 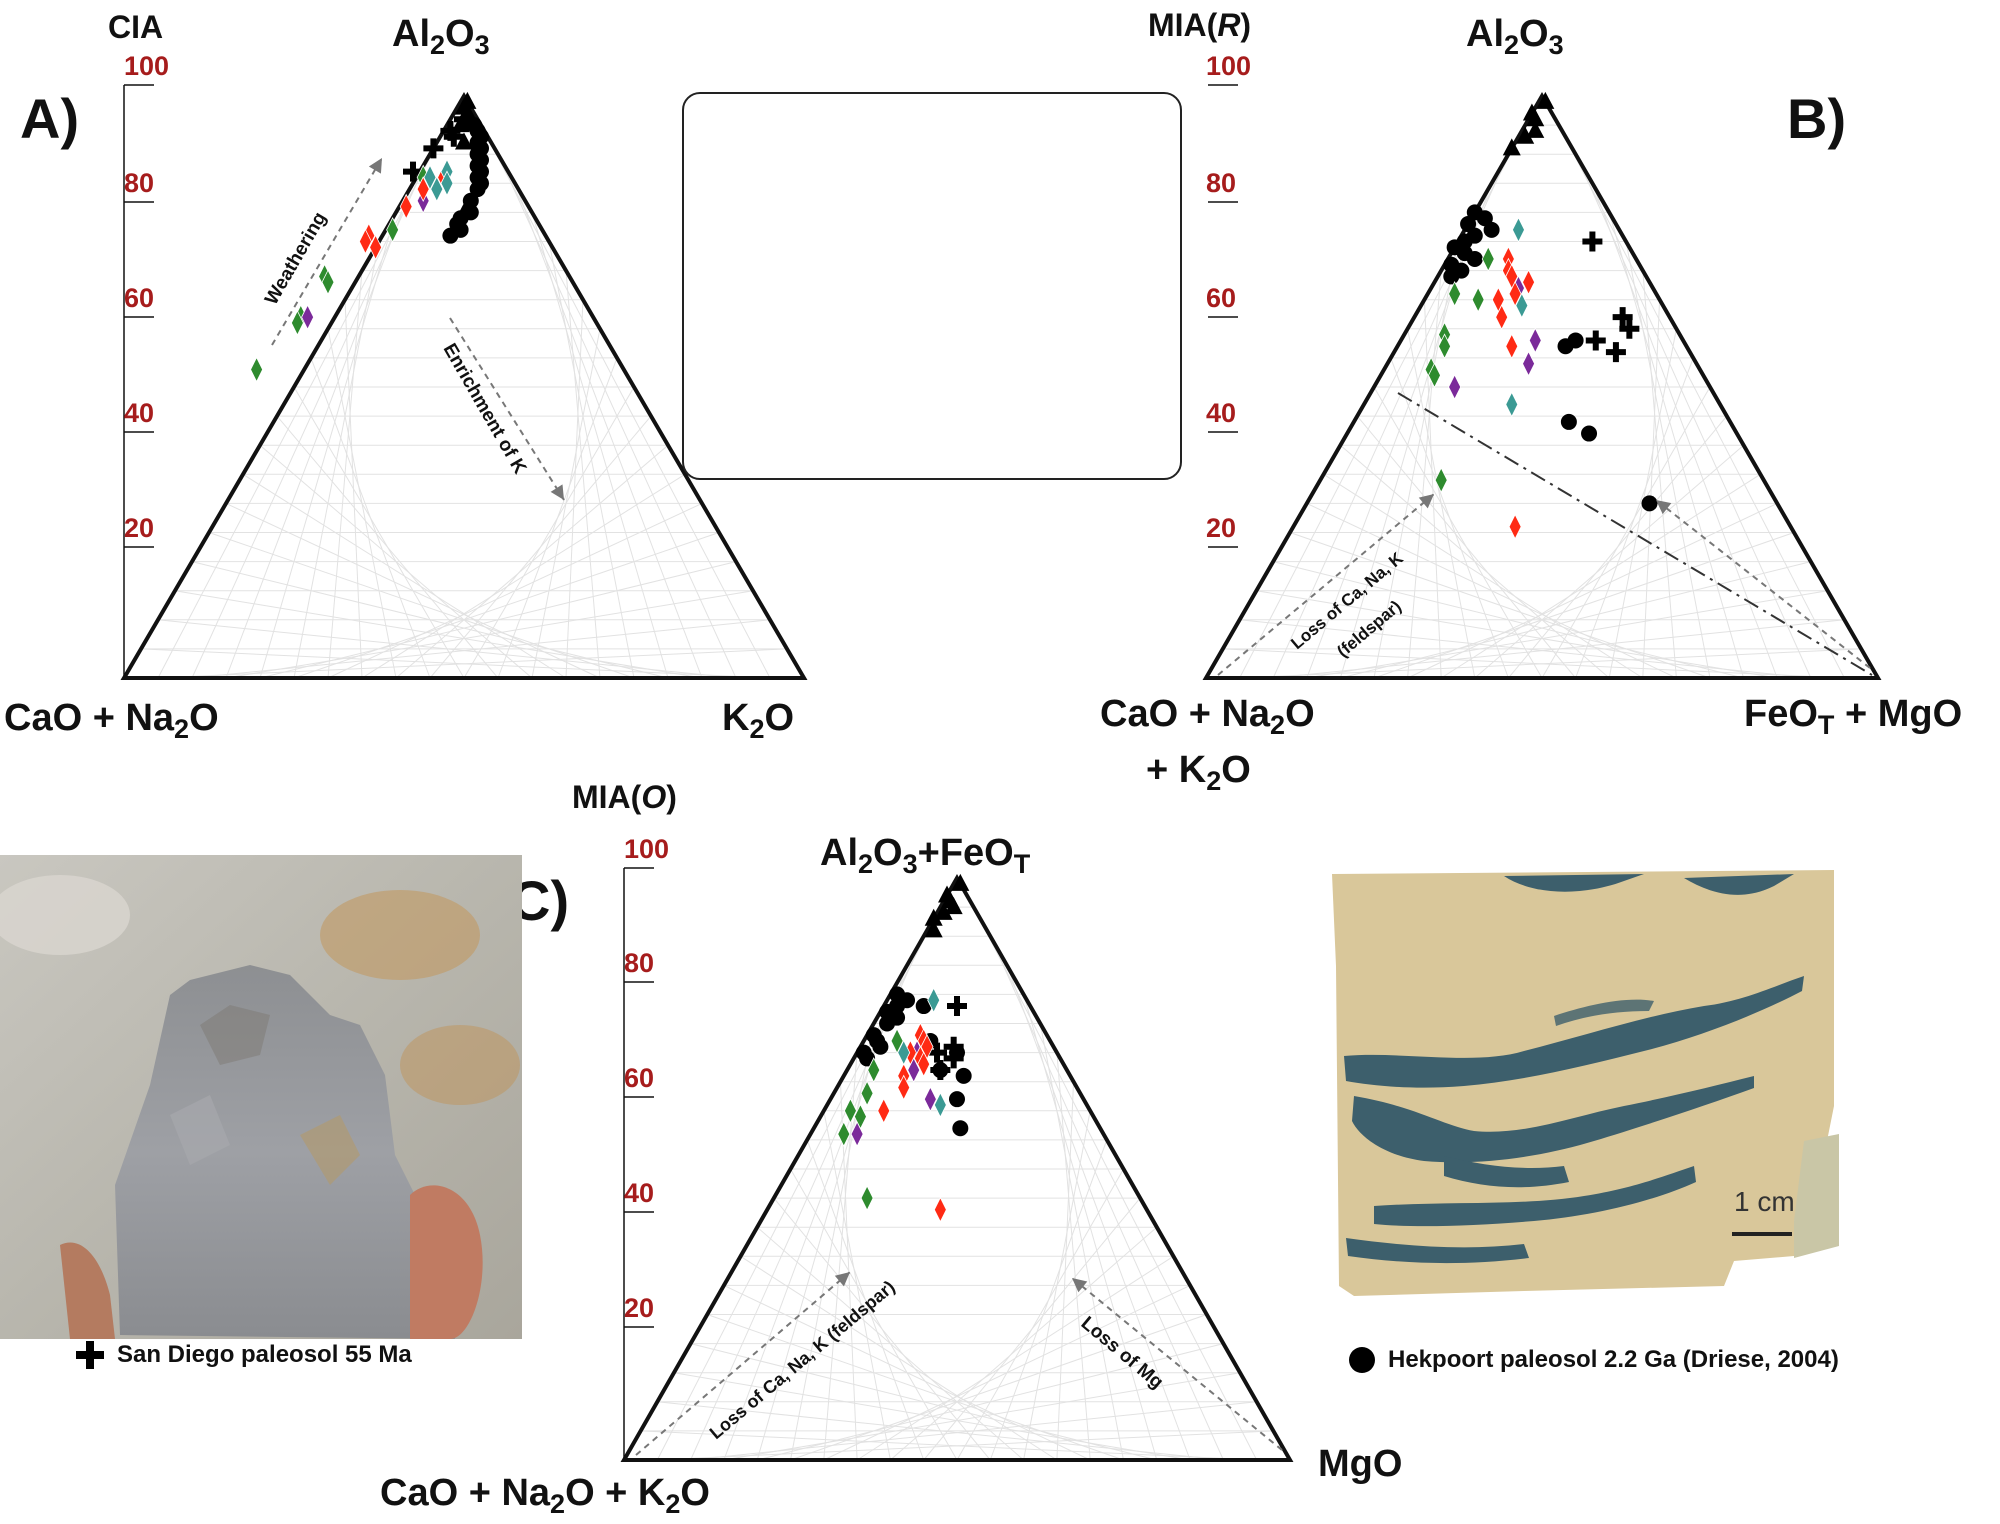 I want to click on weathering-arrow-head, so click(x=375, y=166).